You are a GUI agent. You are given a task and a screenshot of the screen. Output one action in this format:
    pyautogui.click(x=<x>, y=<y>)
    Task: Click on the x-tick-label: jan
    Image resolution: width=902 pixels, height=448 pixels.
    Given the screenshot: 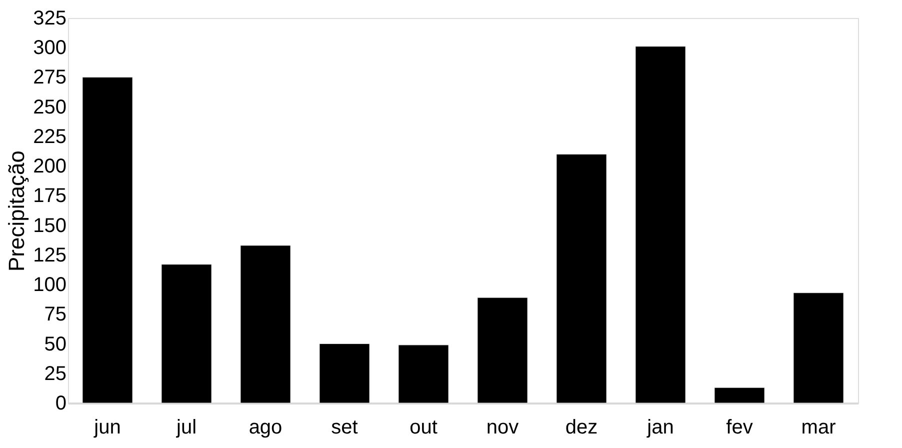 What is the action you would take?
    pyautogui.click(x=660, y=427)
    